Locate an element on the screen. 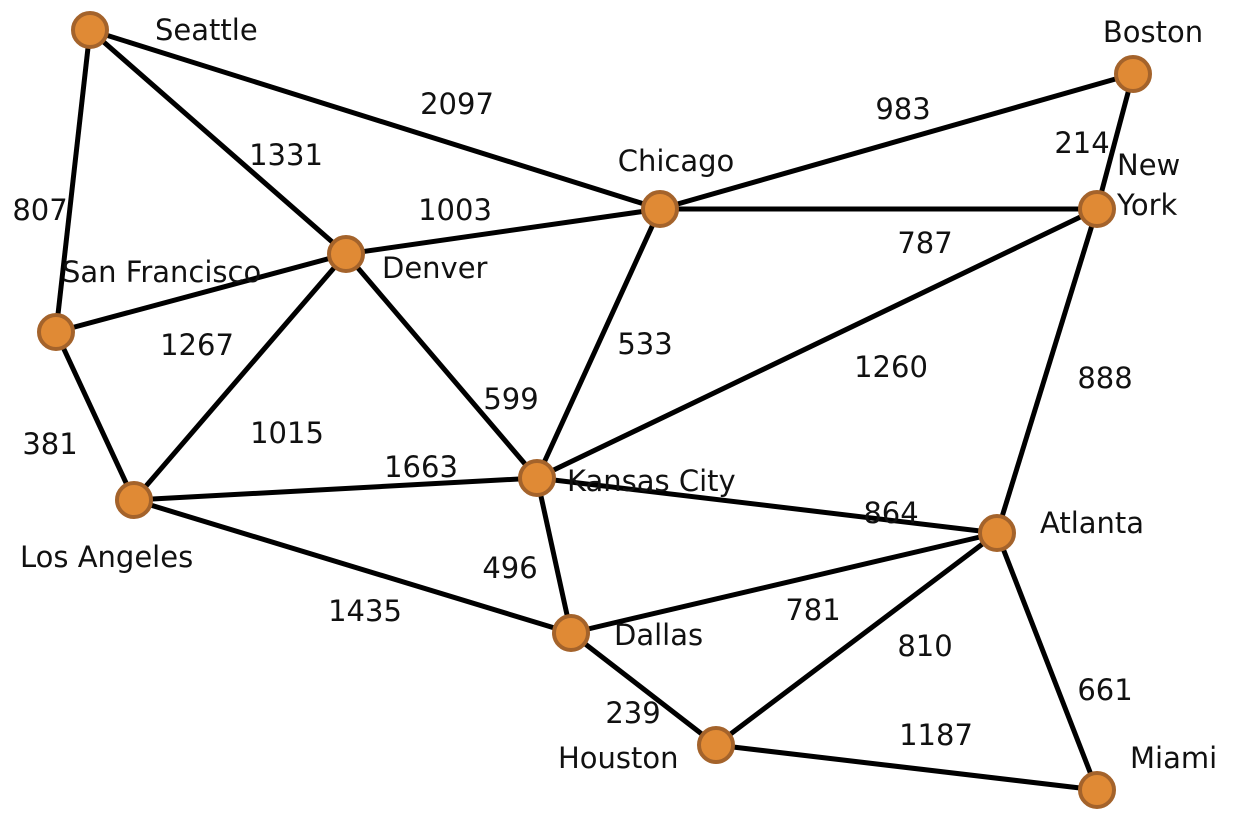 This screenshot has height=830, width=1236. edge-weight: 983 is located at coordinates (903, 109).